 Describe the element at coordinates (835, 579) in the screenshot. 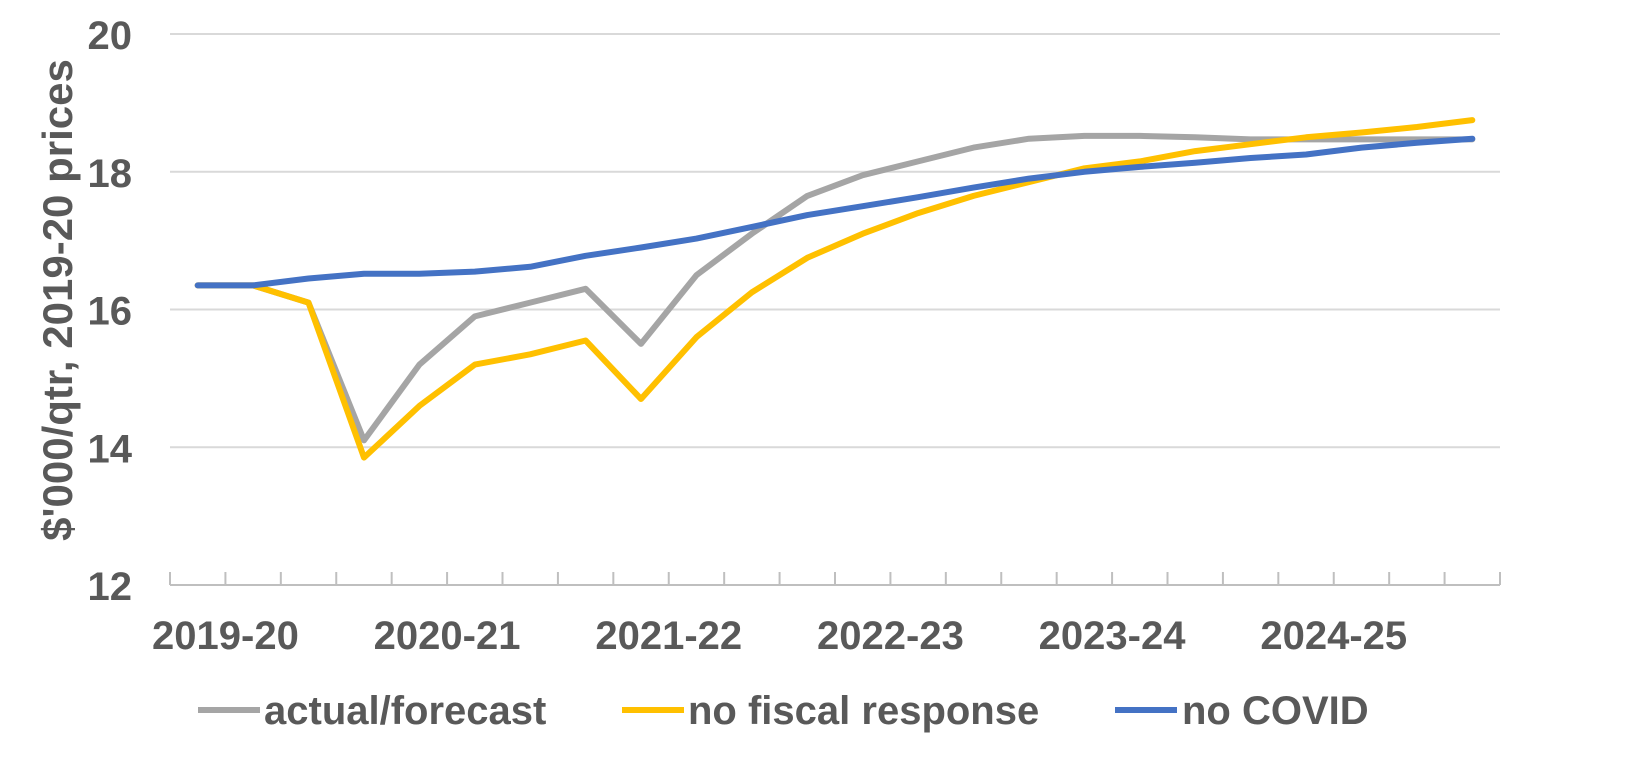

I see `x-axis` at that location.